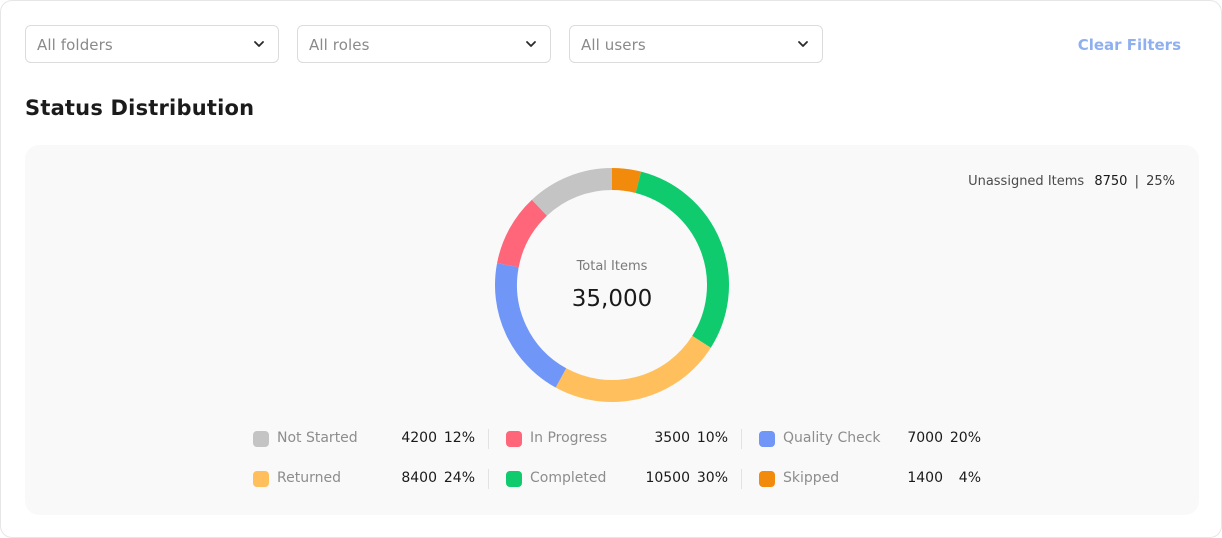 This screenshot has width=1222, height=538. What do you see at coordinates (459, 478) in the screenshot?
I see `legend-percent: 24%` at bounding box center [459, 478].